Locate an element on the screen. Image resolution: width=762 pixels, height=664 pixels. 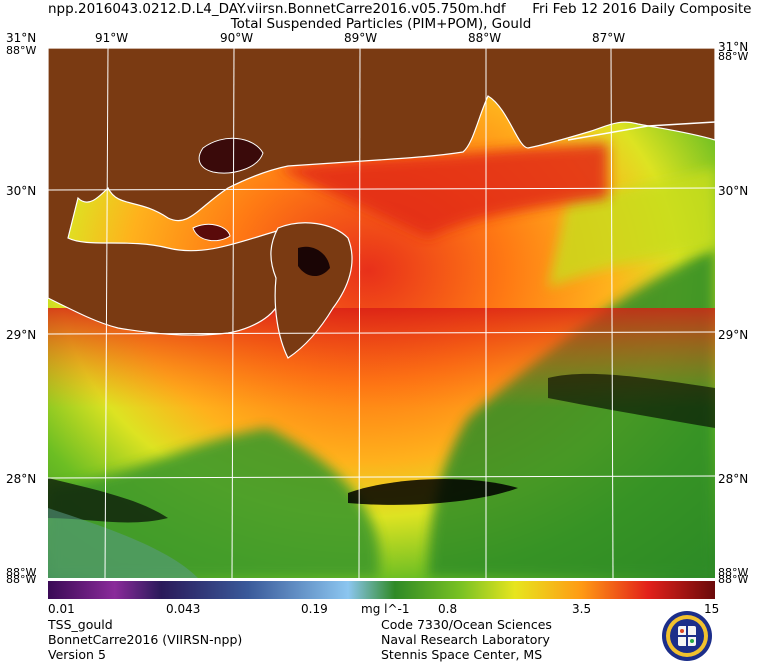
corner-label-bl2: 88°W is located at coordinates (21, 579).